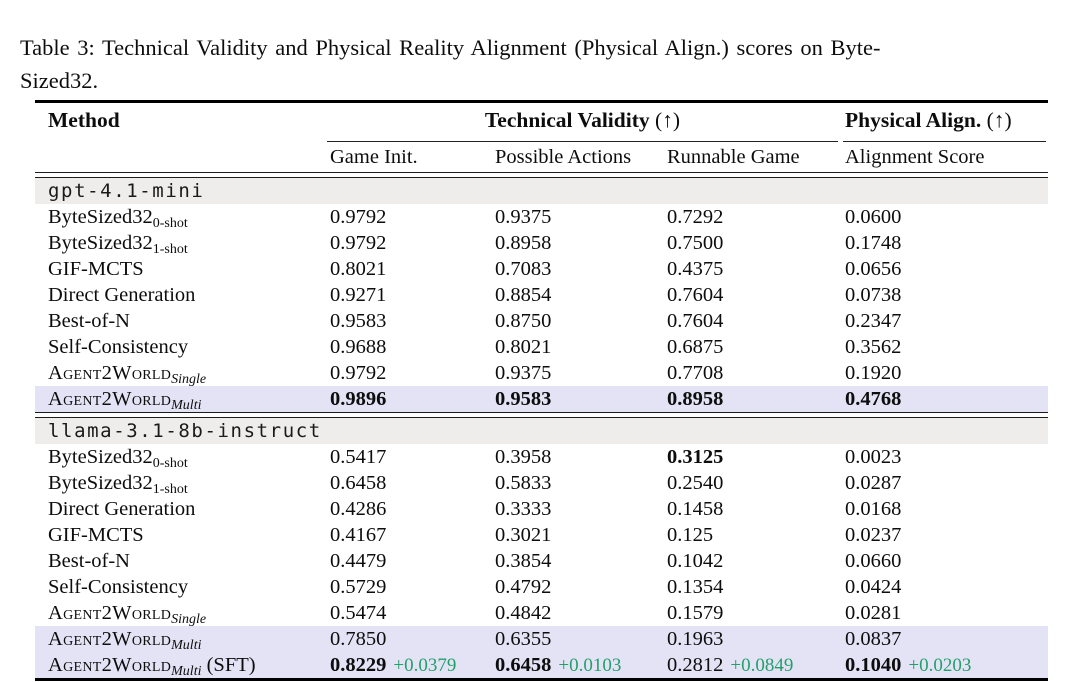  I want to click on score-cell: 0.6458 +0.0103, so click(576, 667).